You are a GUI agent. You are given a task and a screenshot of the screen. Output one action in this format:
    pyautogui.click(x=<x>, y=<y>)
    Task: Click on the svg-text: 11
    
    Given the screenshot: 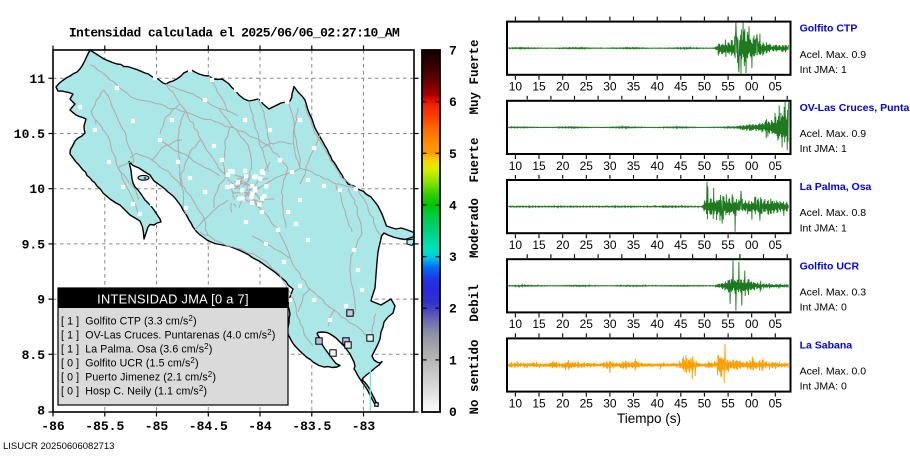 What is the action you would take?
    pyautogui.click(x=37, y=79)
    